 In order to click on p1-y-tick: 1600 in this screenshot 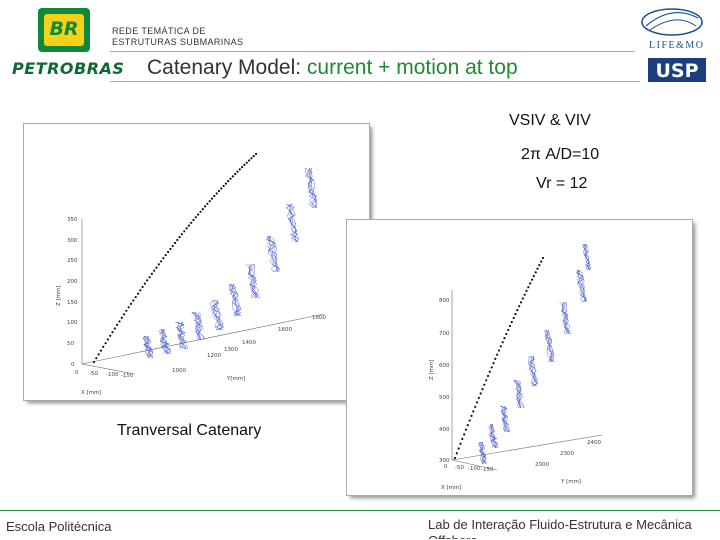, I will do `click(285, 330)`.